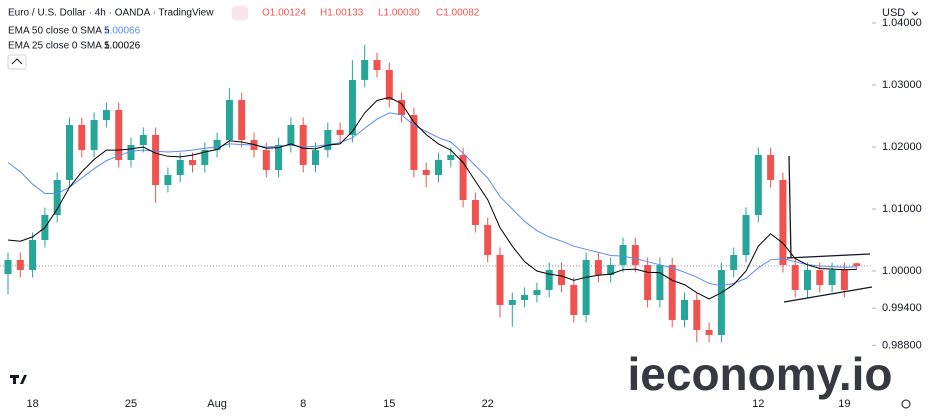  I want to click on x-tick-label: 22, so click(488, 404).